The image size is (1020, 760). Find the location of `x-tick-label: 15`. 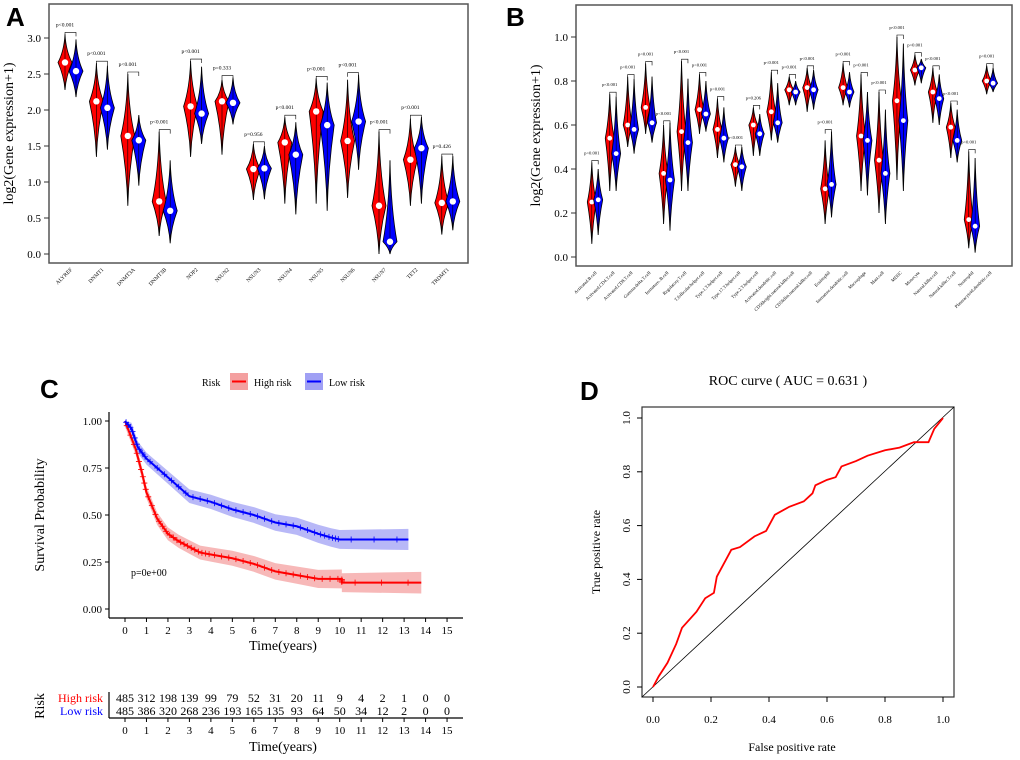

x-tick-label: 15 is located at coordinates (448, 631).